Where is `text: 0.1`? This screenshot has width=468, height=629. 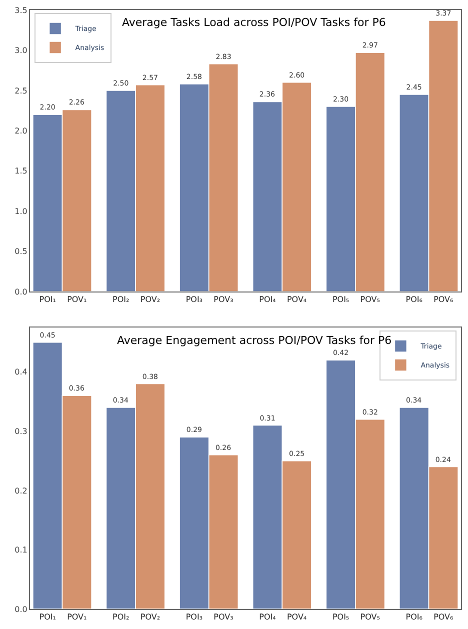 text: 0.1 is located at coordinates (21, 550).